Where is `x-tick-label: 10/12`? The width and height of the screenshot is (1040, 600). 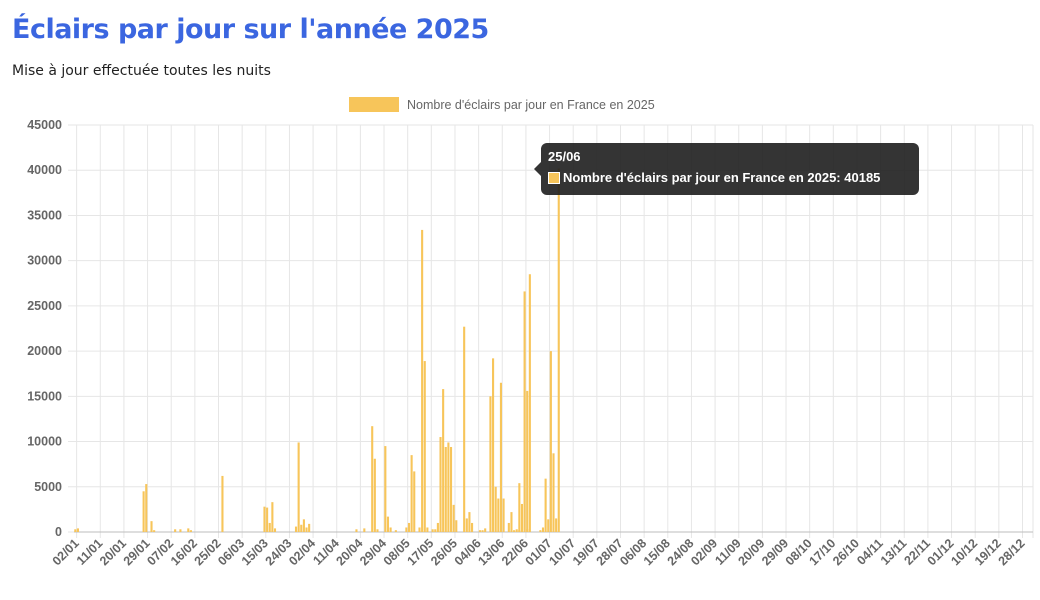 x-tick-label: 10/12 is located at coordinates (964, 552).